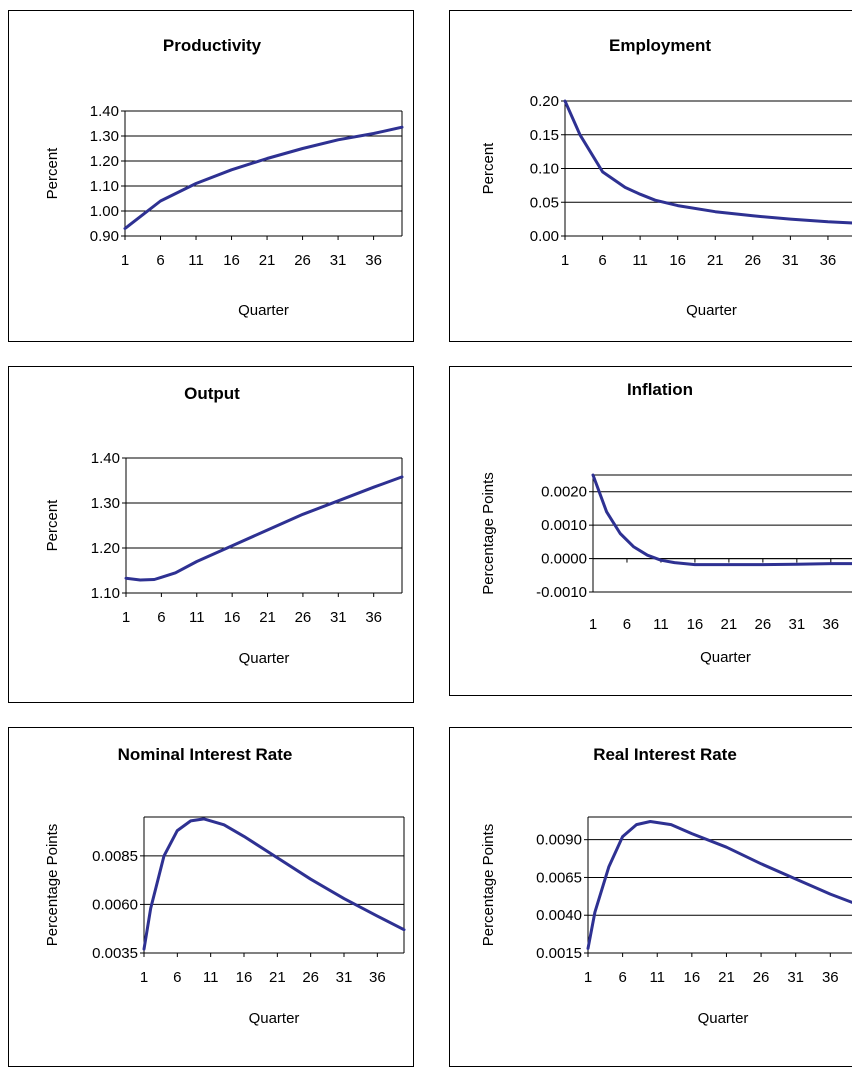 Image resolution: width=852 pixels, height=1068 pixels. What do you see at coordinates (104, 211) in the screenshot?
I see `y-tick-label: 1.00` at bounding box center [104, 211].